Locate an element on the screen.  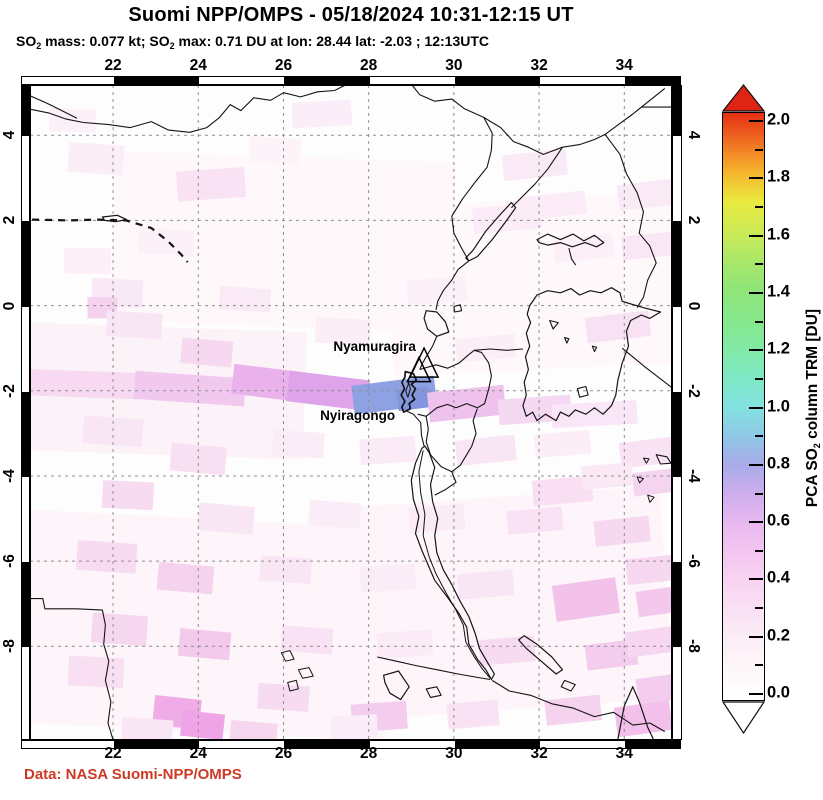
lat-tick-label: -2 is located at coordinates (9, 390).